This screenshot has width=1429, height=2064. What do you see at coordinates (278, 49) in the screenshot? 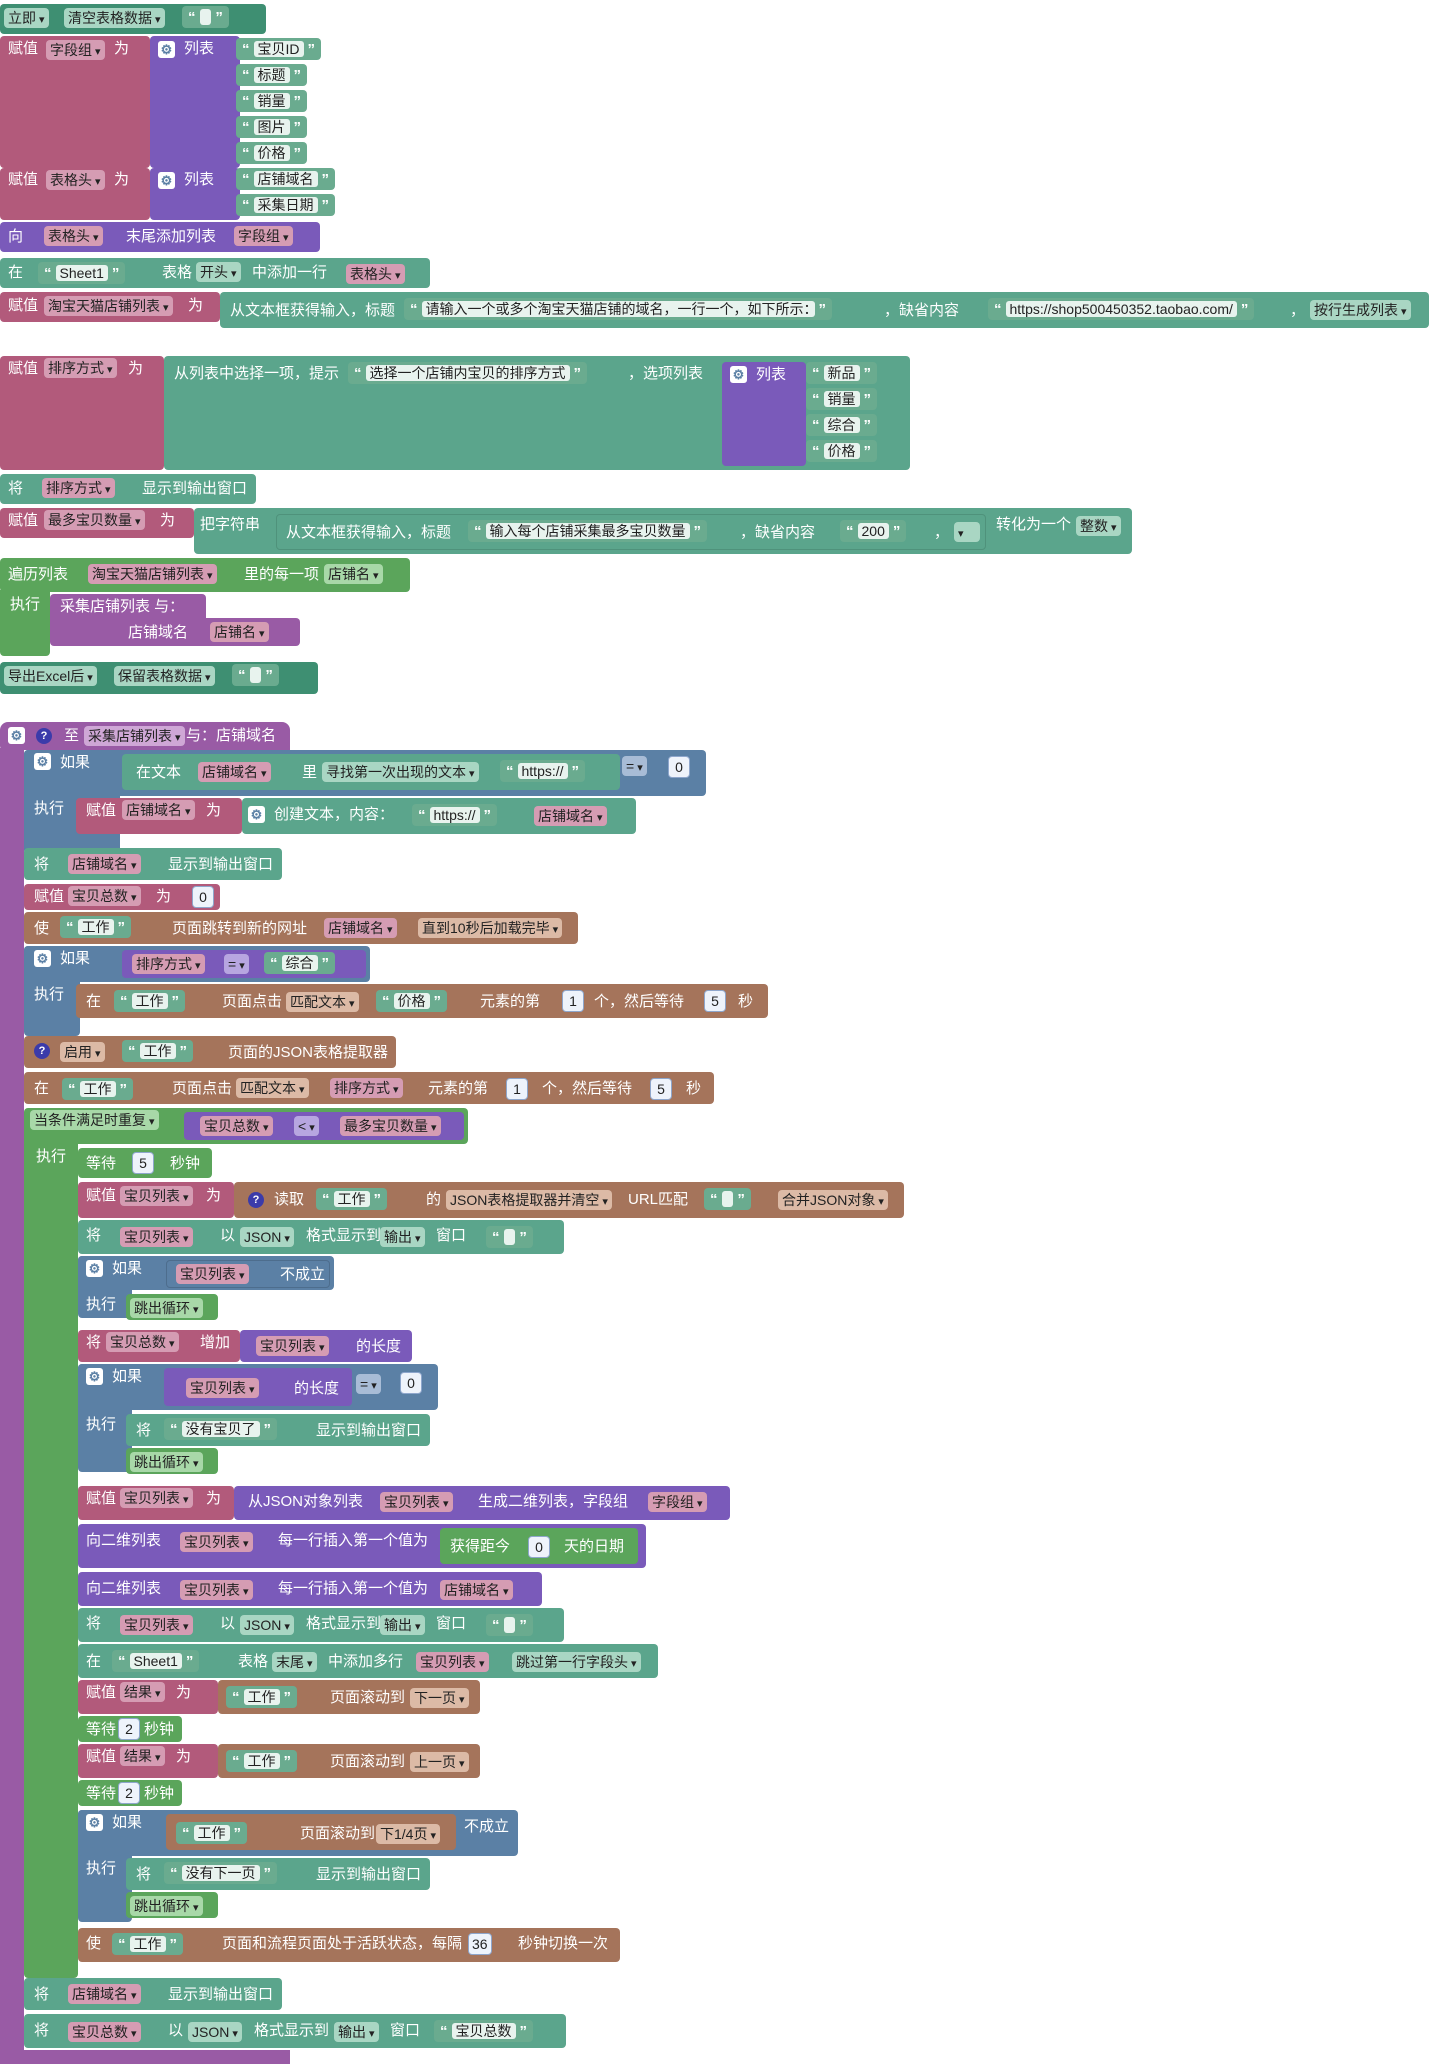
I see `list-item: “宝贝ID”` at bounding box center [278, 49].